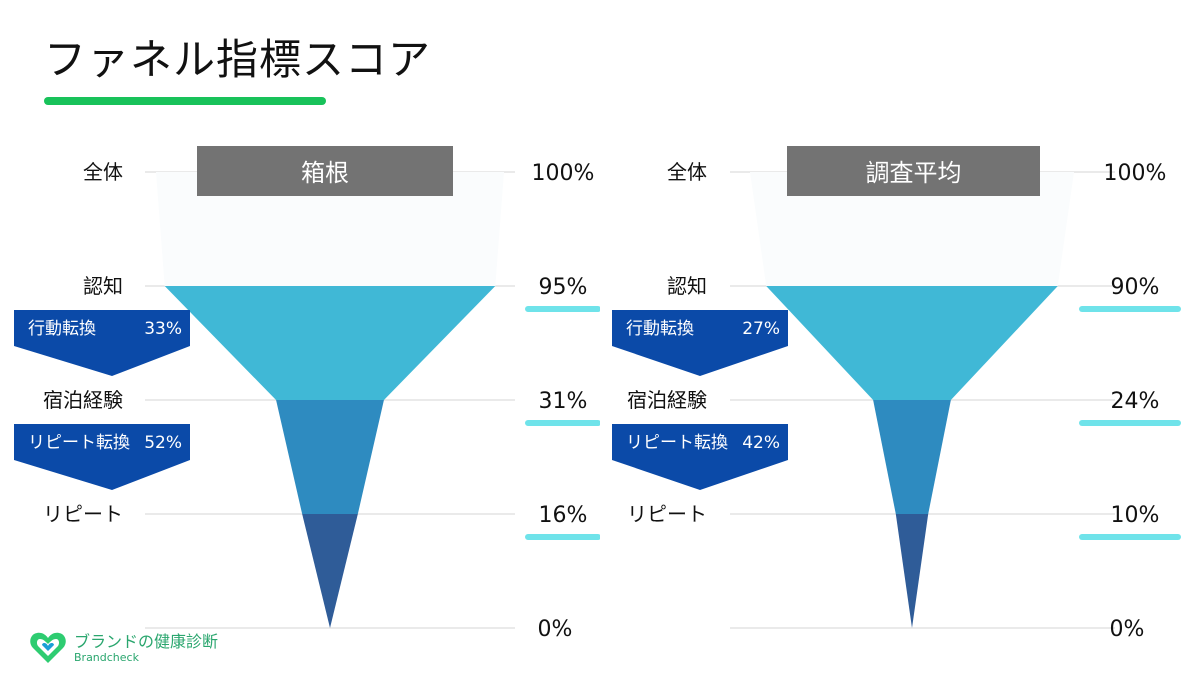 This screenshot has height=675, width=1200. What do you see at coordinates (238, 59) in the screenshot?
I see `page-title: ファネル指標スコア` at bounding box center [238, 59].